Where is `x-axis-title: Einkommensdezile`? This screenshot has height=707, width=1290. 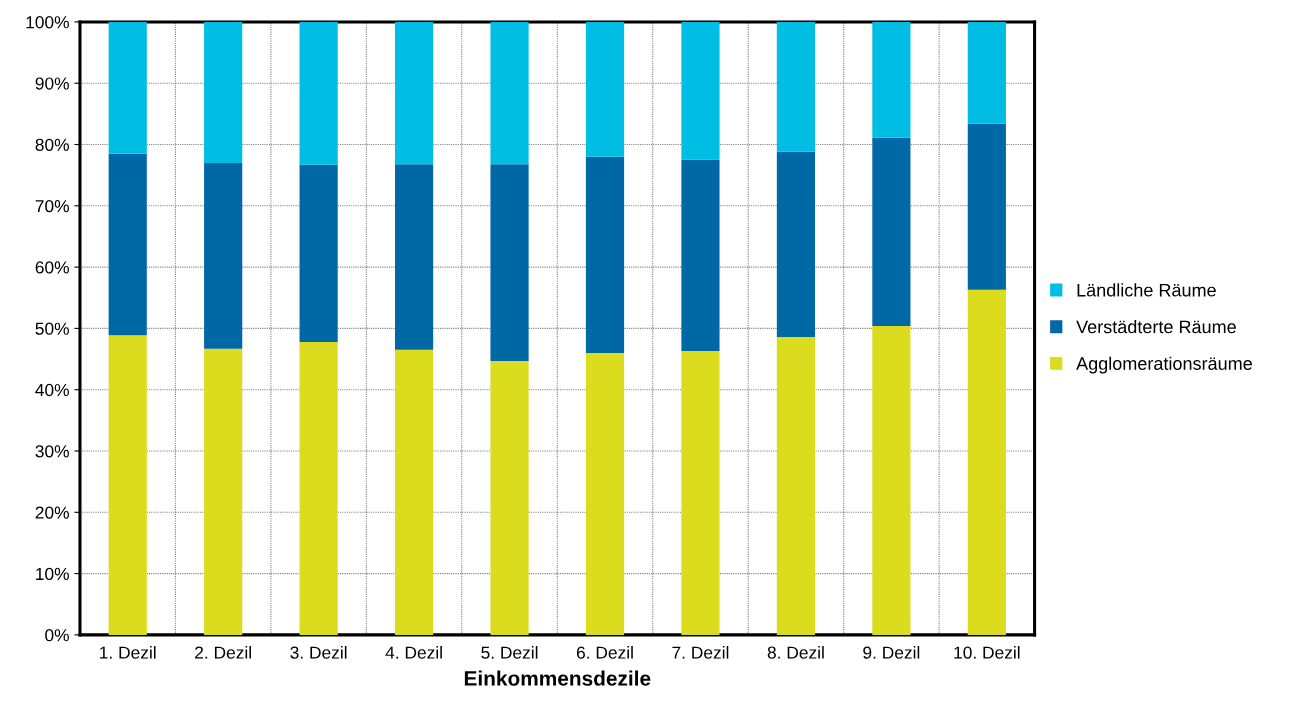 x-axis-title: Einkommensdezile is located at coordinates (557, 678).